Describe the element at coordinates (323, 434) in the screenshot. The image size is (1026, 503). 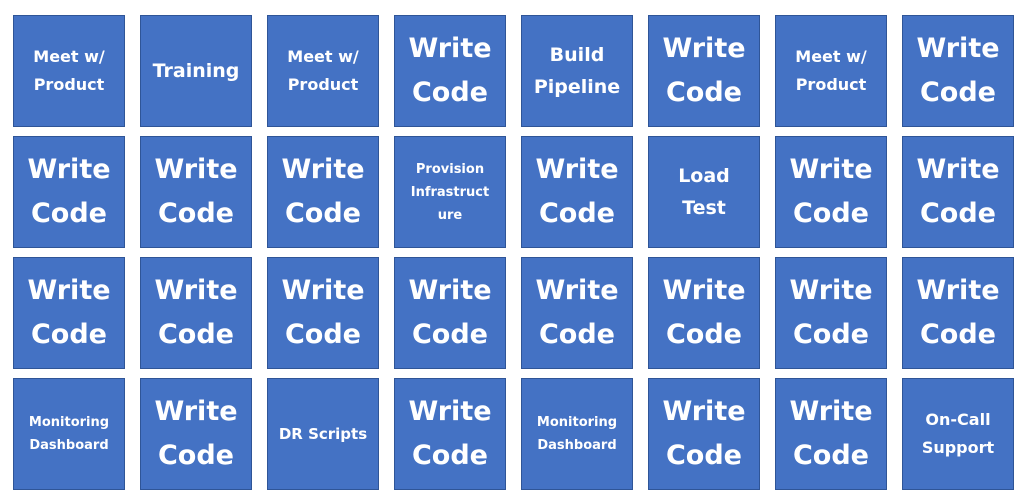
I see `task-tile-dr-scripts: DR Scripts` at that location.